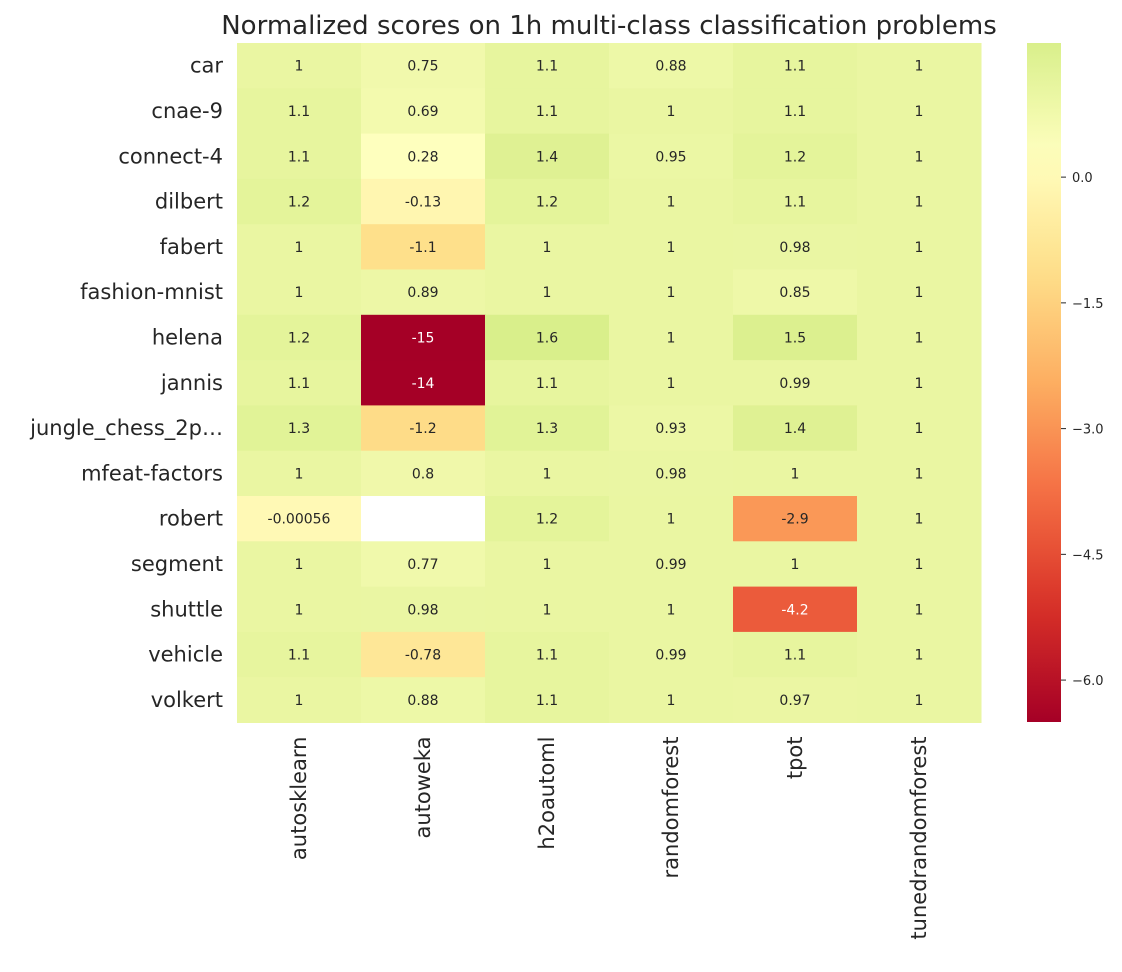  I want to click on heatmap-cell-connect-4-autosklearn, so click(299, 156).